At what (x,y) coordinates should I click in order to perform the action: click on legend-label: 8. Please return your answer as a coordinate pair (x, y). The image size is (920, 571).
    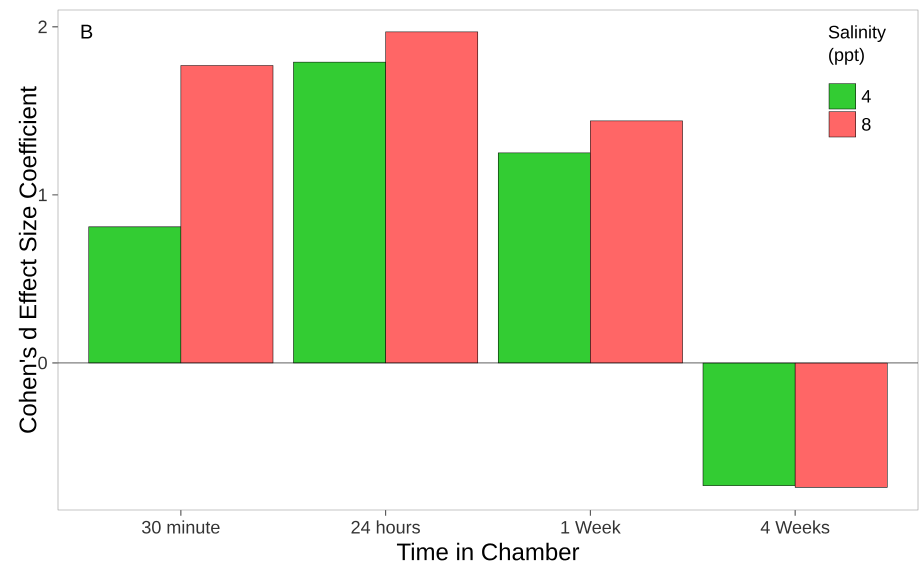
    Looking at the image, I should click on (866, 124).